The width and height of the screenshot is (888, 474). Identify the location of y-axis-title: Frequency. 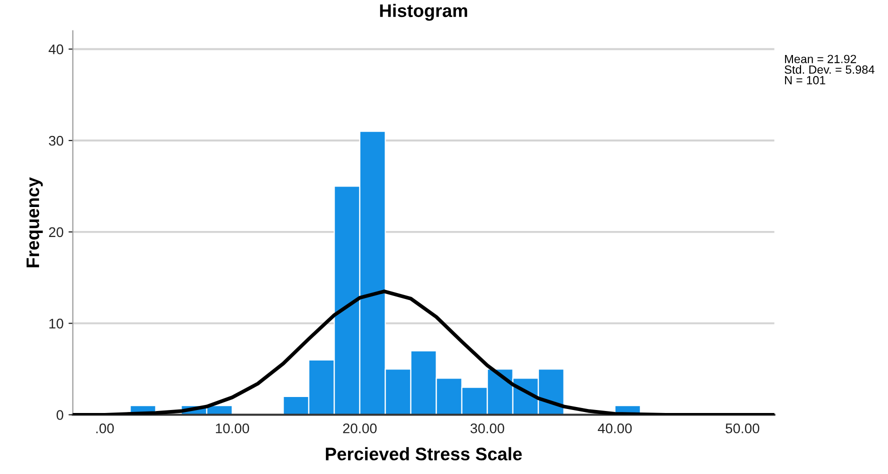
(34, 222).